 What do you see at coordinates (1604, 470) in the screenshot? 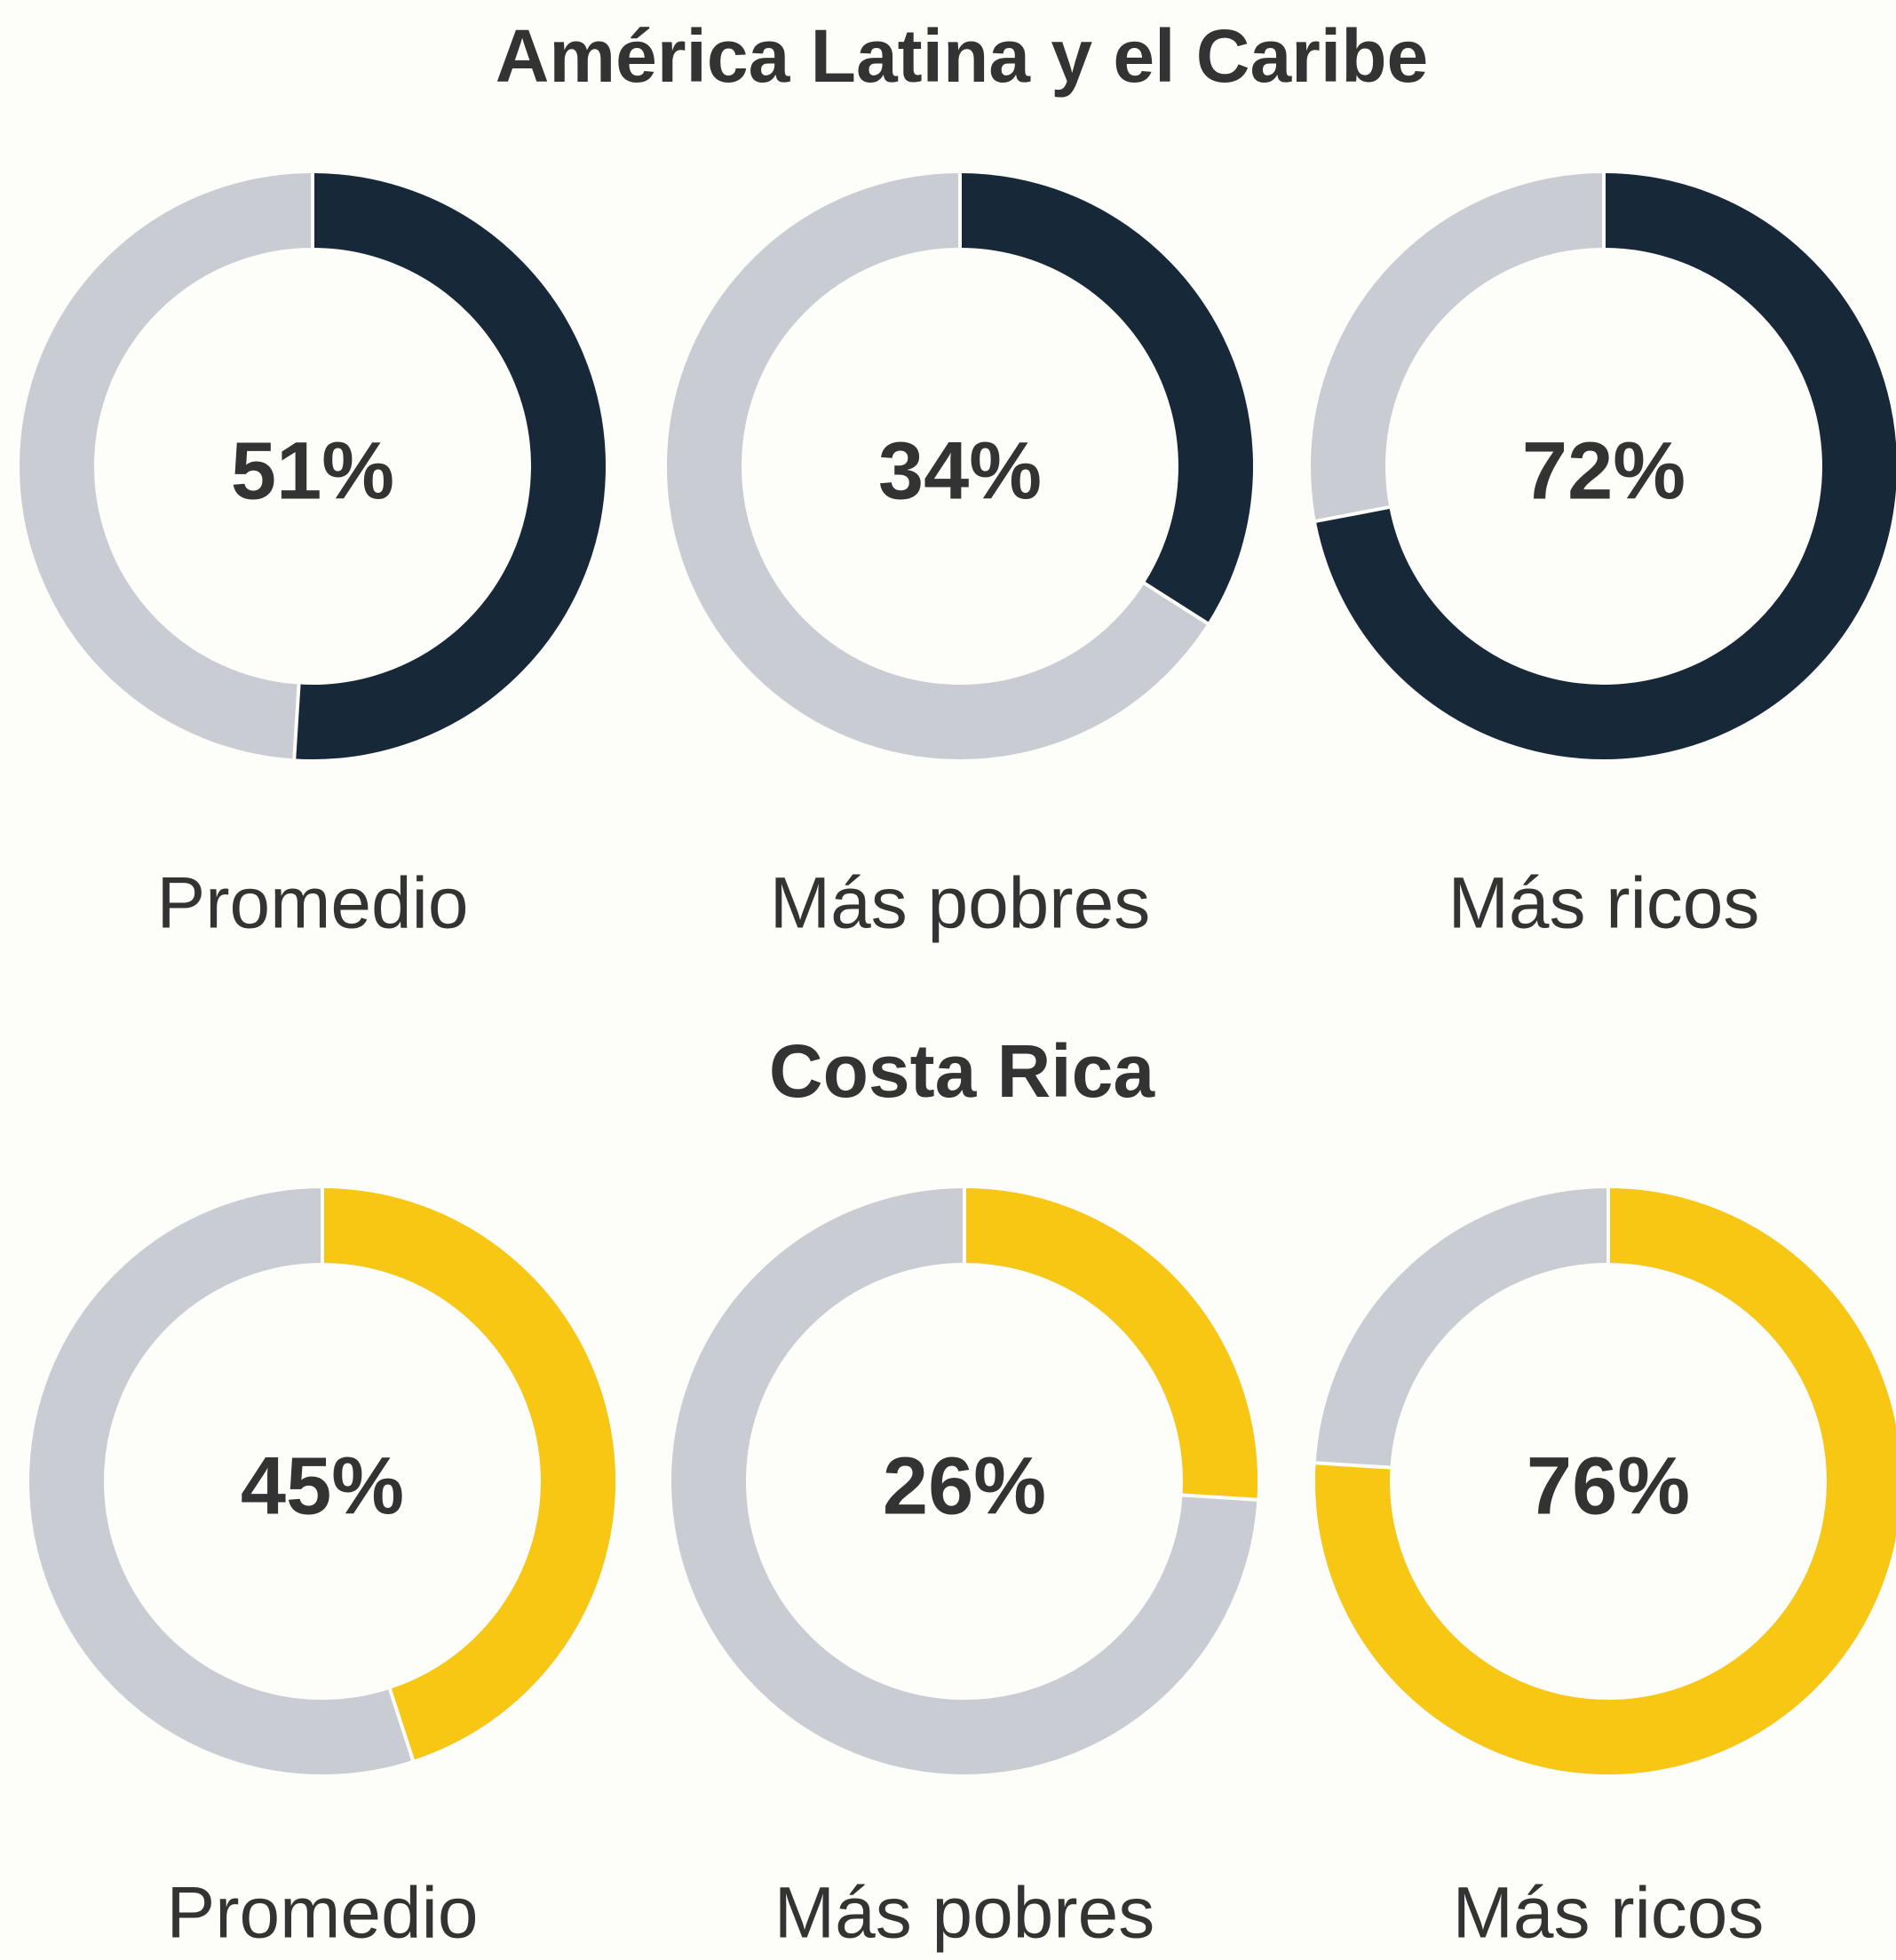
I see `value-label: 72%` at bounding box center [1604, 470].